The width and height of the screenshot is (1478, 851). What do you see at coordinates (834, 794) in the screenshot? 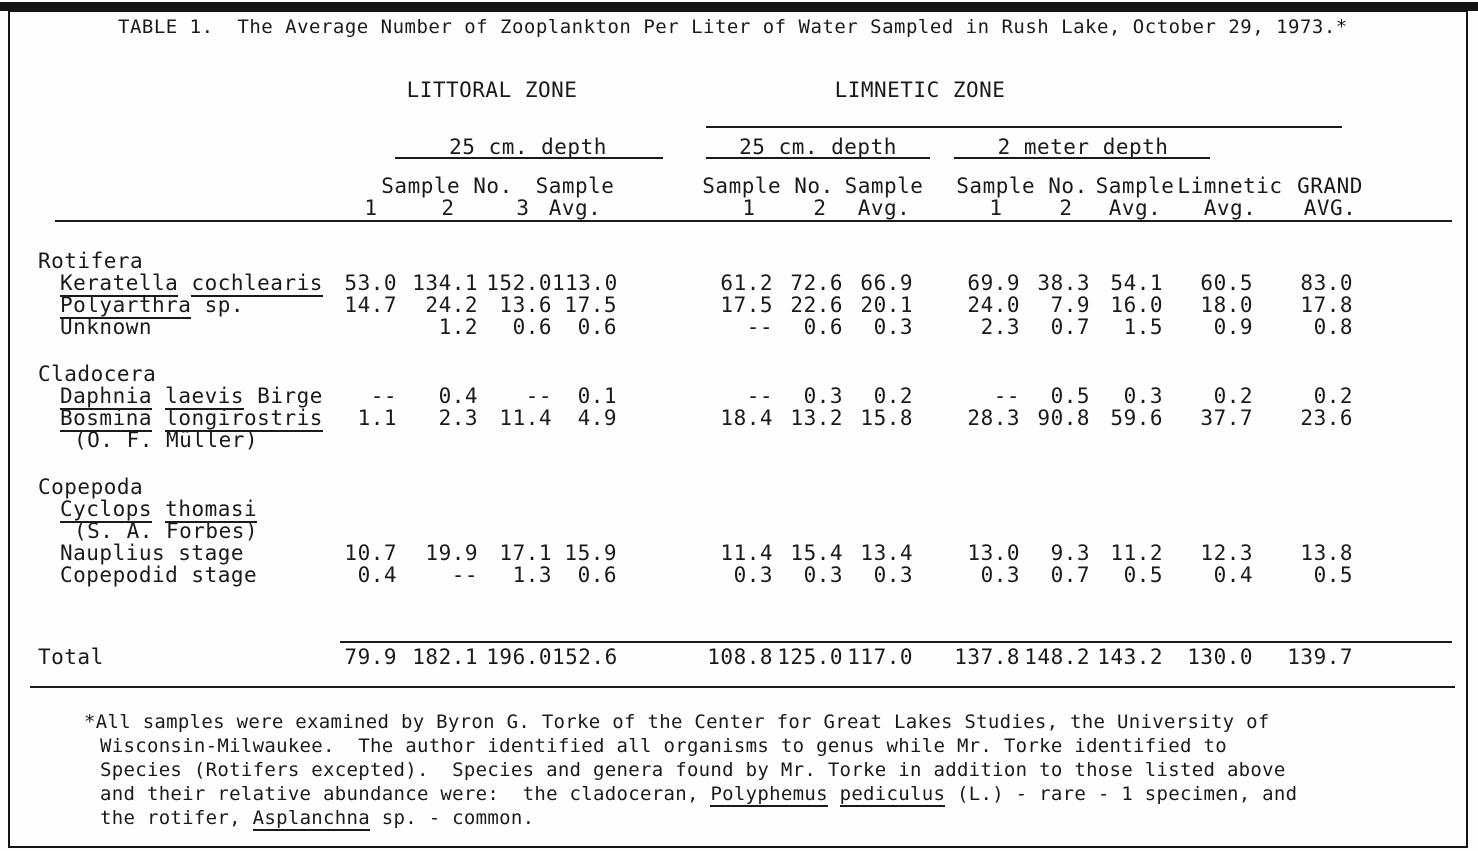
I see `text-segment` at bounding box center [834, 794].